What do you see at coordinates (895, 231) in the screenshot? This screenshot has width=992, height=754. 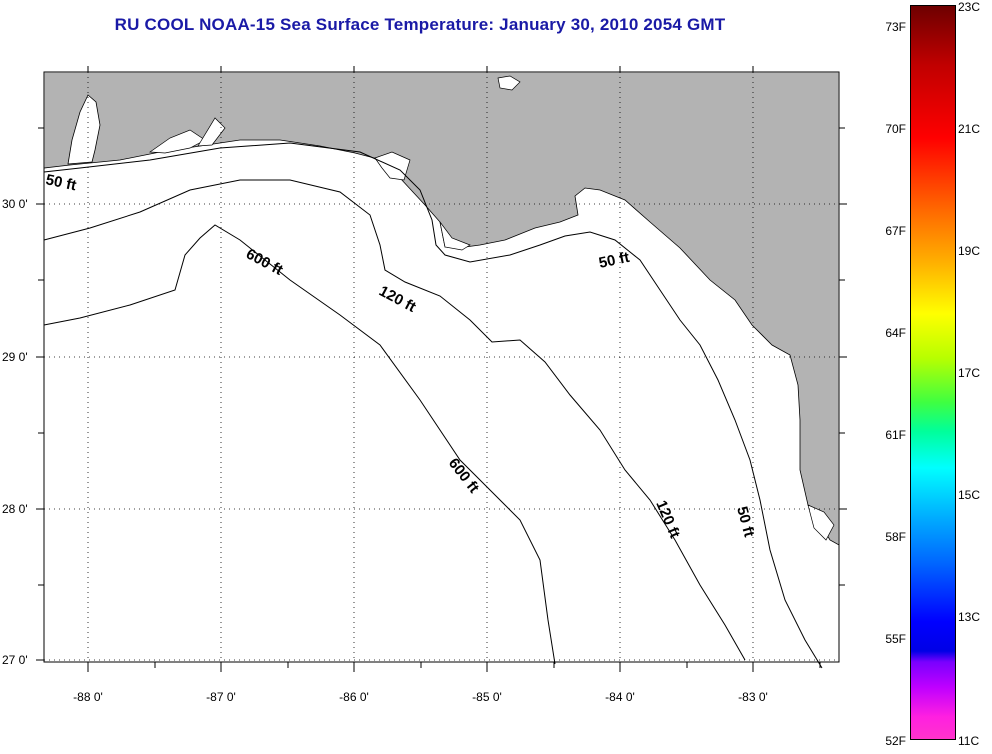 I see `colorbar-label-f: 67F` at bounding box center [895, 231].